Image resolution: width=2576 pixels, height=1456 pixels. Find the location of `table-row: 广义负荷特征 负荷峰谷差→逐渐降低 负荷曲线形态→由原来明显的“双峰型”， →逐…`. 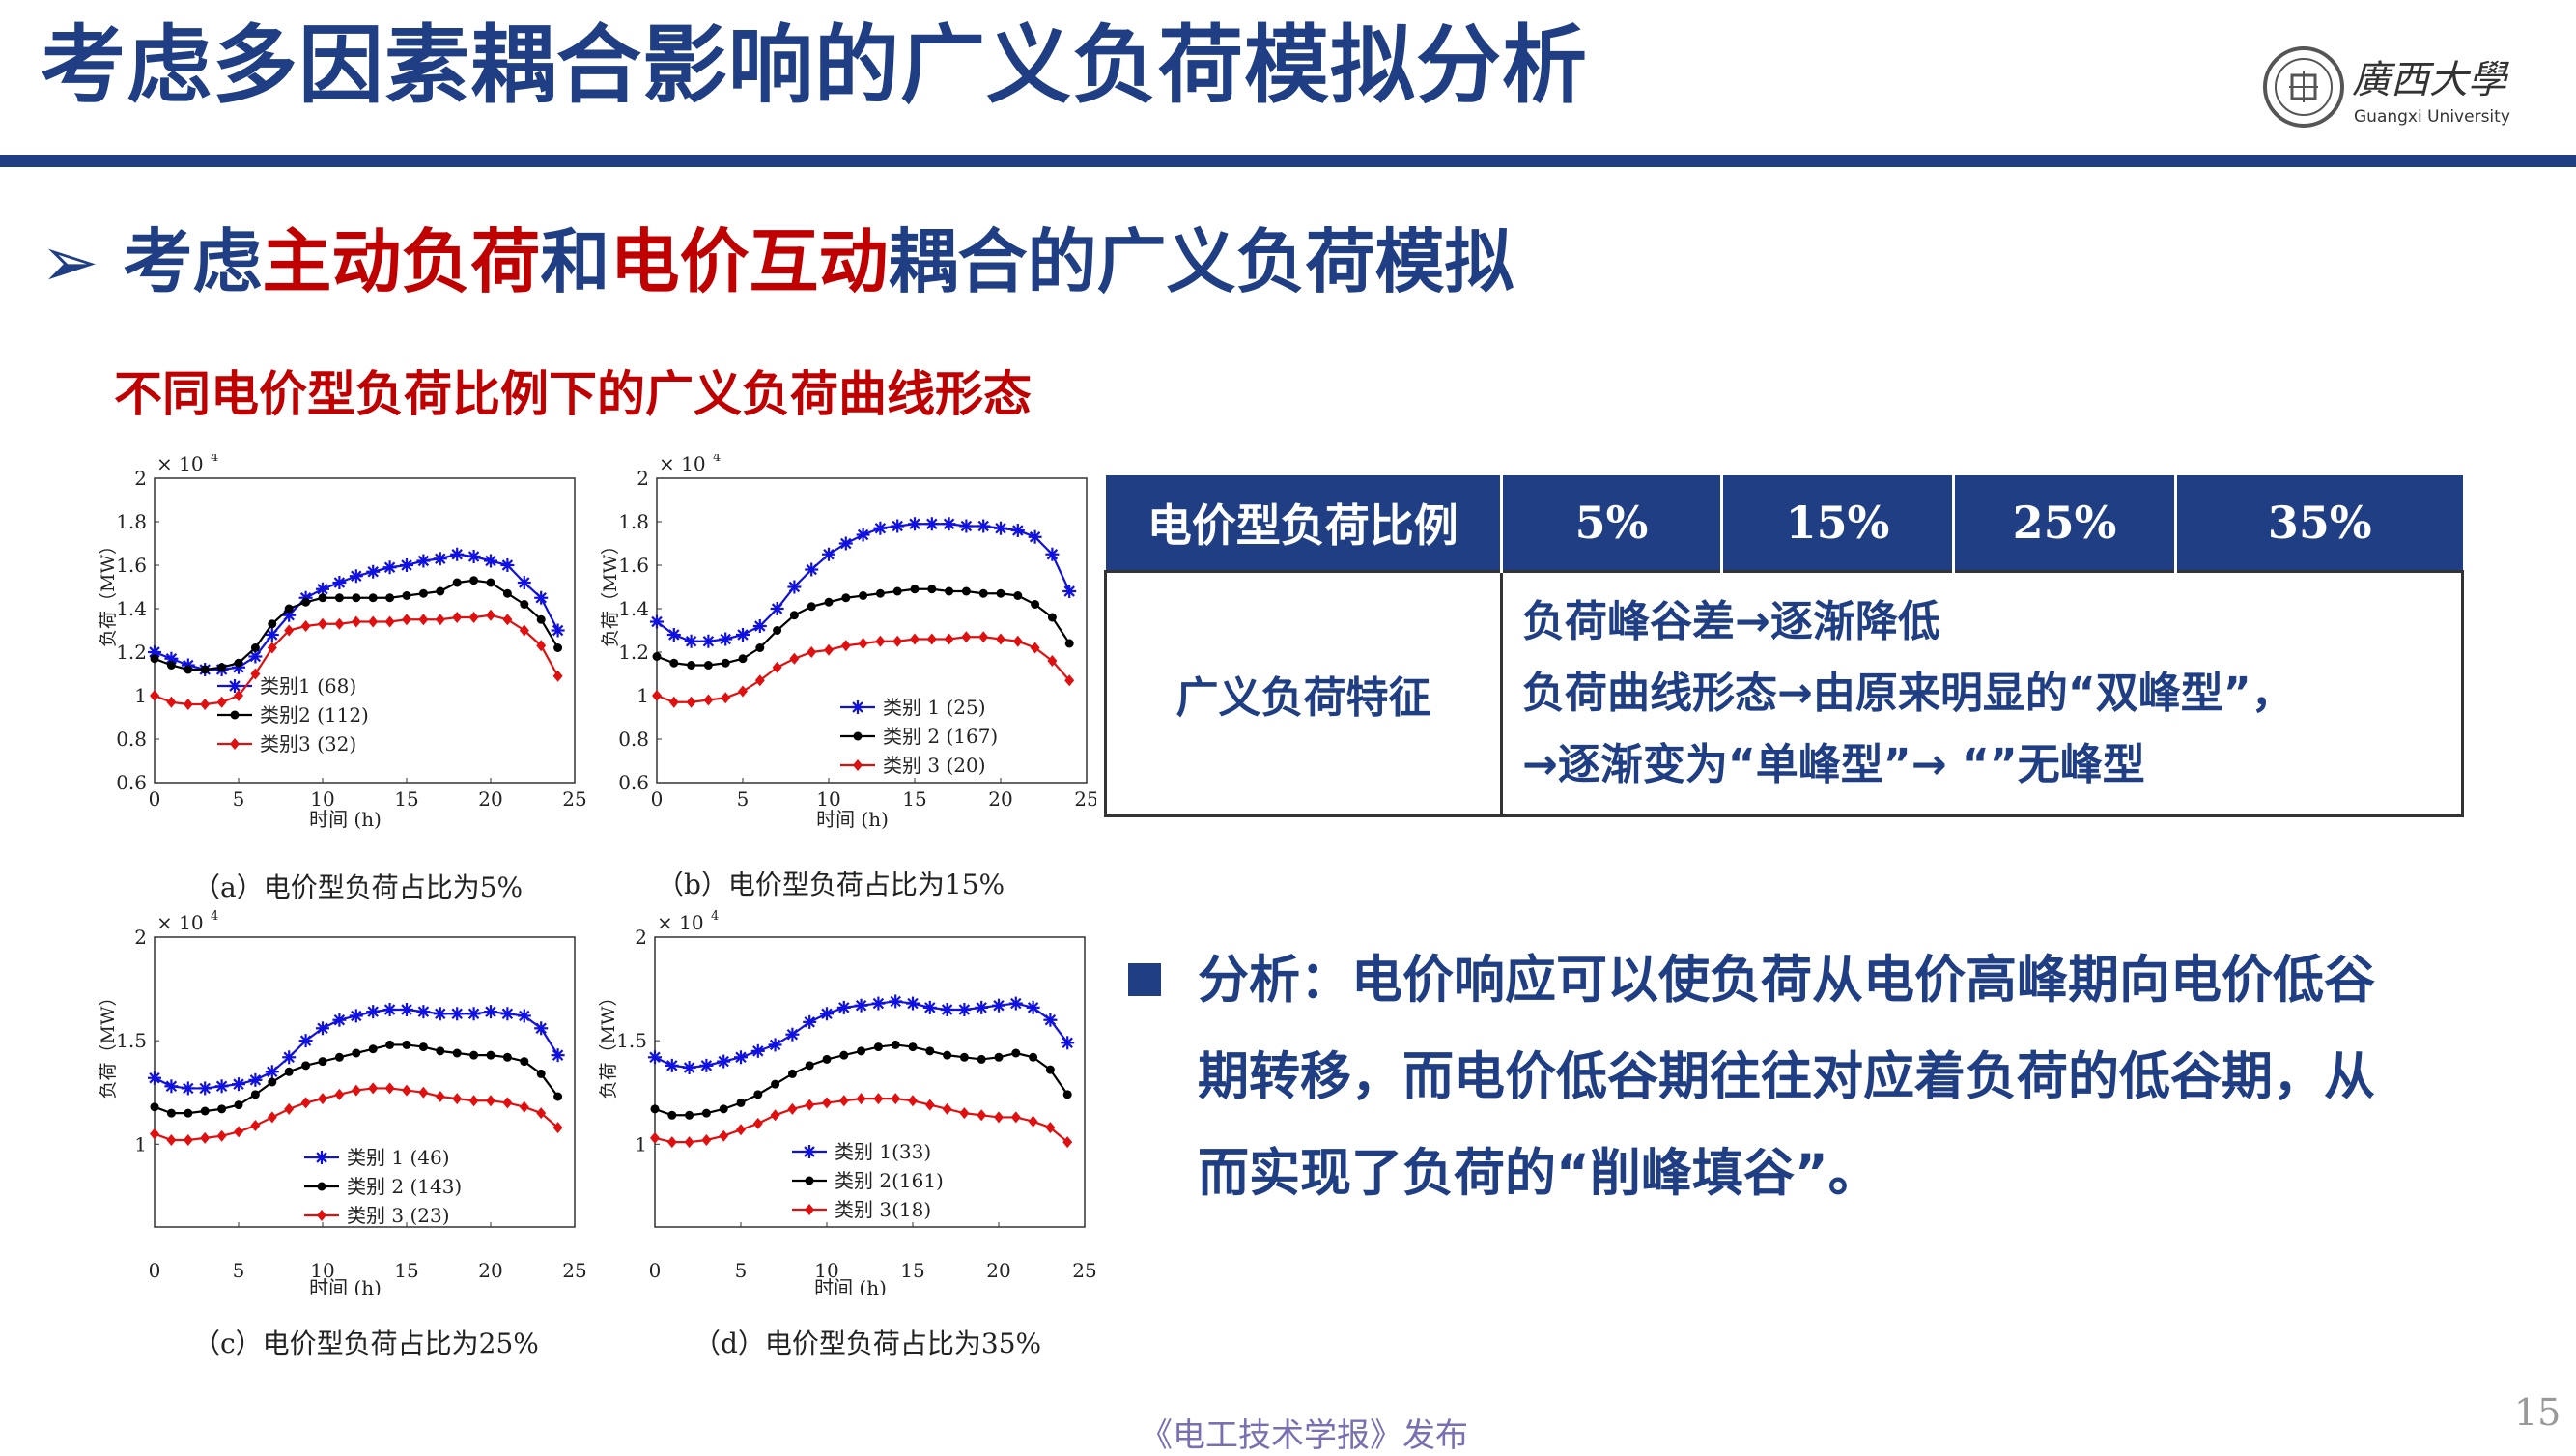

table-row: 广义负荷特征 负荷峰谷差→逐渐降低 负荷曲线形态→由原来明显的“双峰型”， →逐… is located at coordinates (1784, 694).